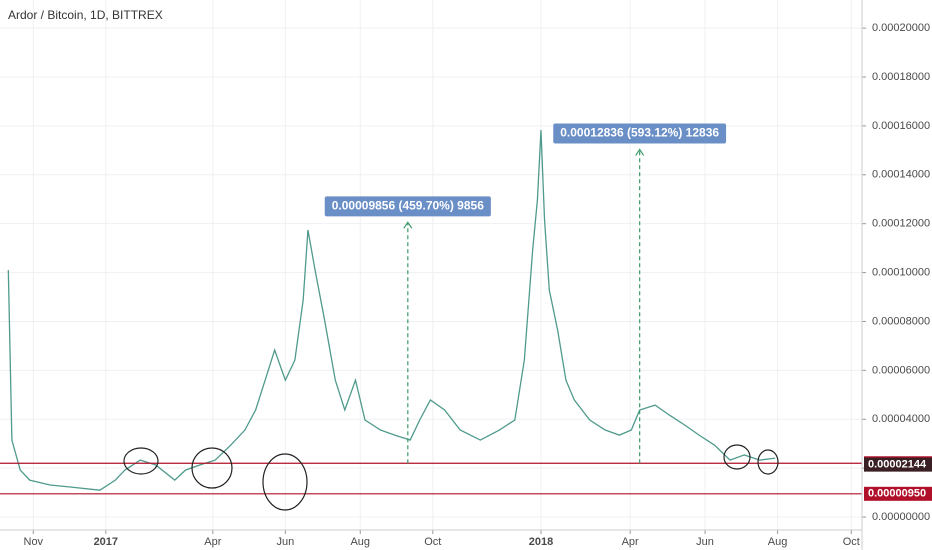  I want to click on y-tick-label: 0.00004000, so click(901, 419).